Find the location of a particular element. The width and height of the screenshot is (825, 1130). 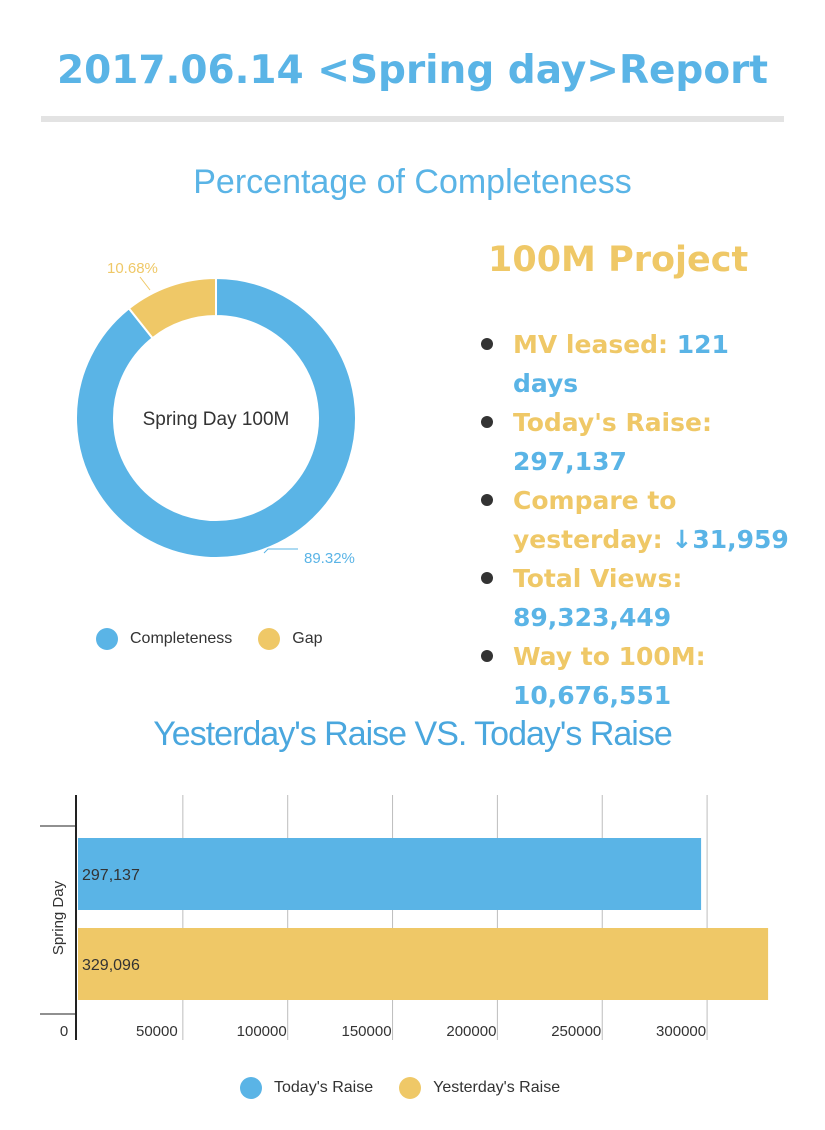

x-tick-label: 100000 is located at coordinates (262, 1031).